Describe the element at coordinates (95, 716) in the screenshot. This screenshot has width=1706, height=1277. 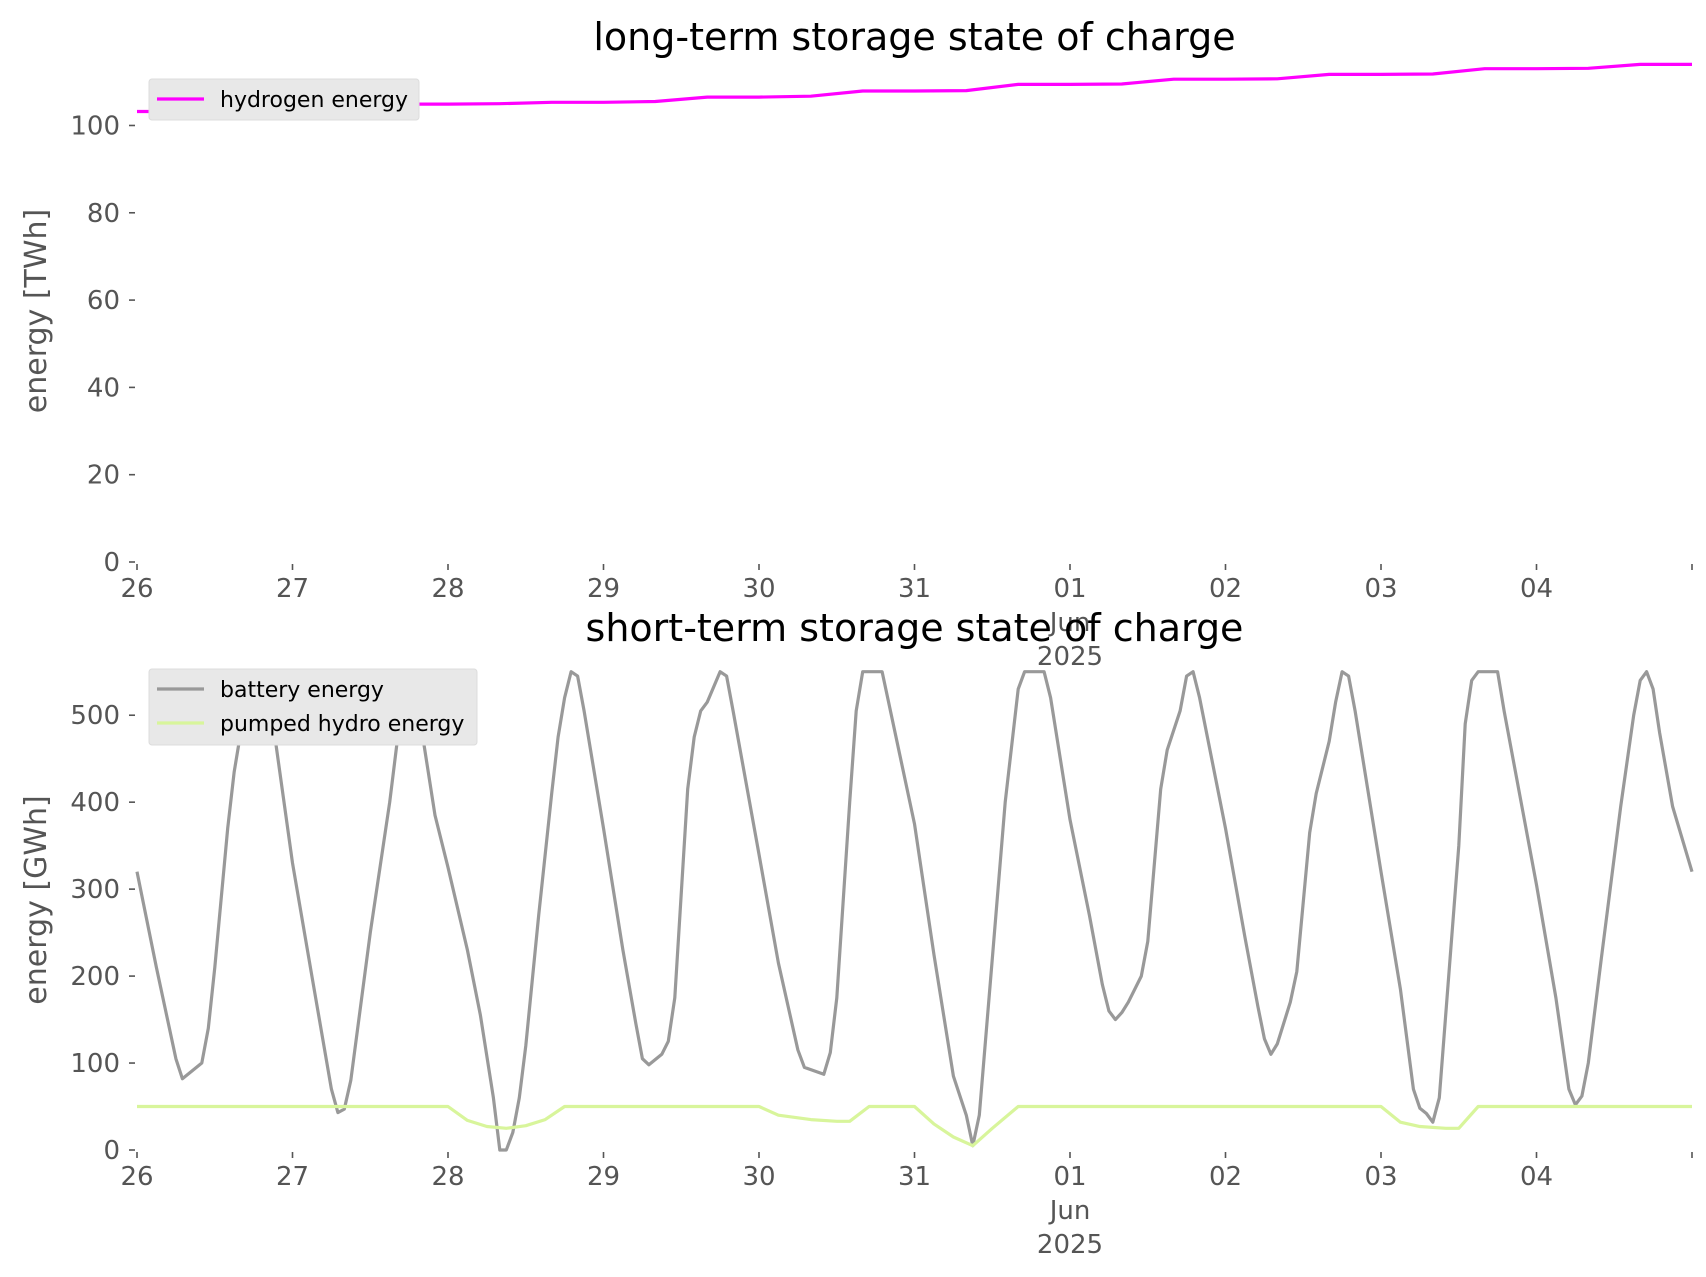
I see `y-tick-label: 500` at that location.